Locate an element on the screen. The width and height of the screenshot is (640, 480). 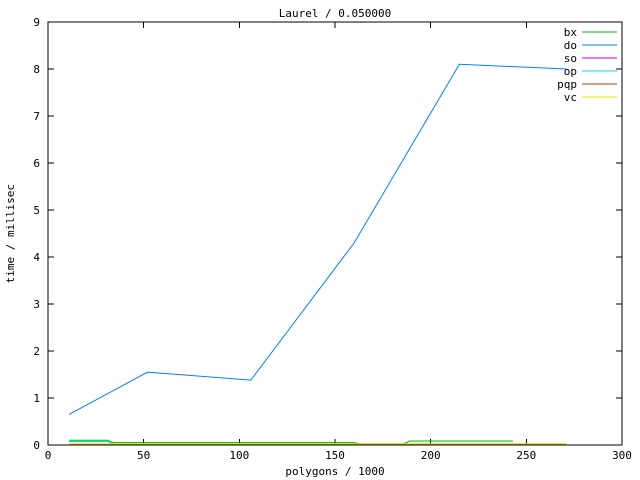
x-tick-label: 100 is located at coordinates (239, 455).